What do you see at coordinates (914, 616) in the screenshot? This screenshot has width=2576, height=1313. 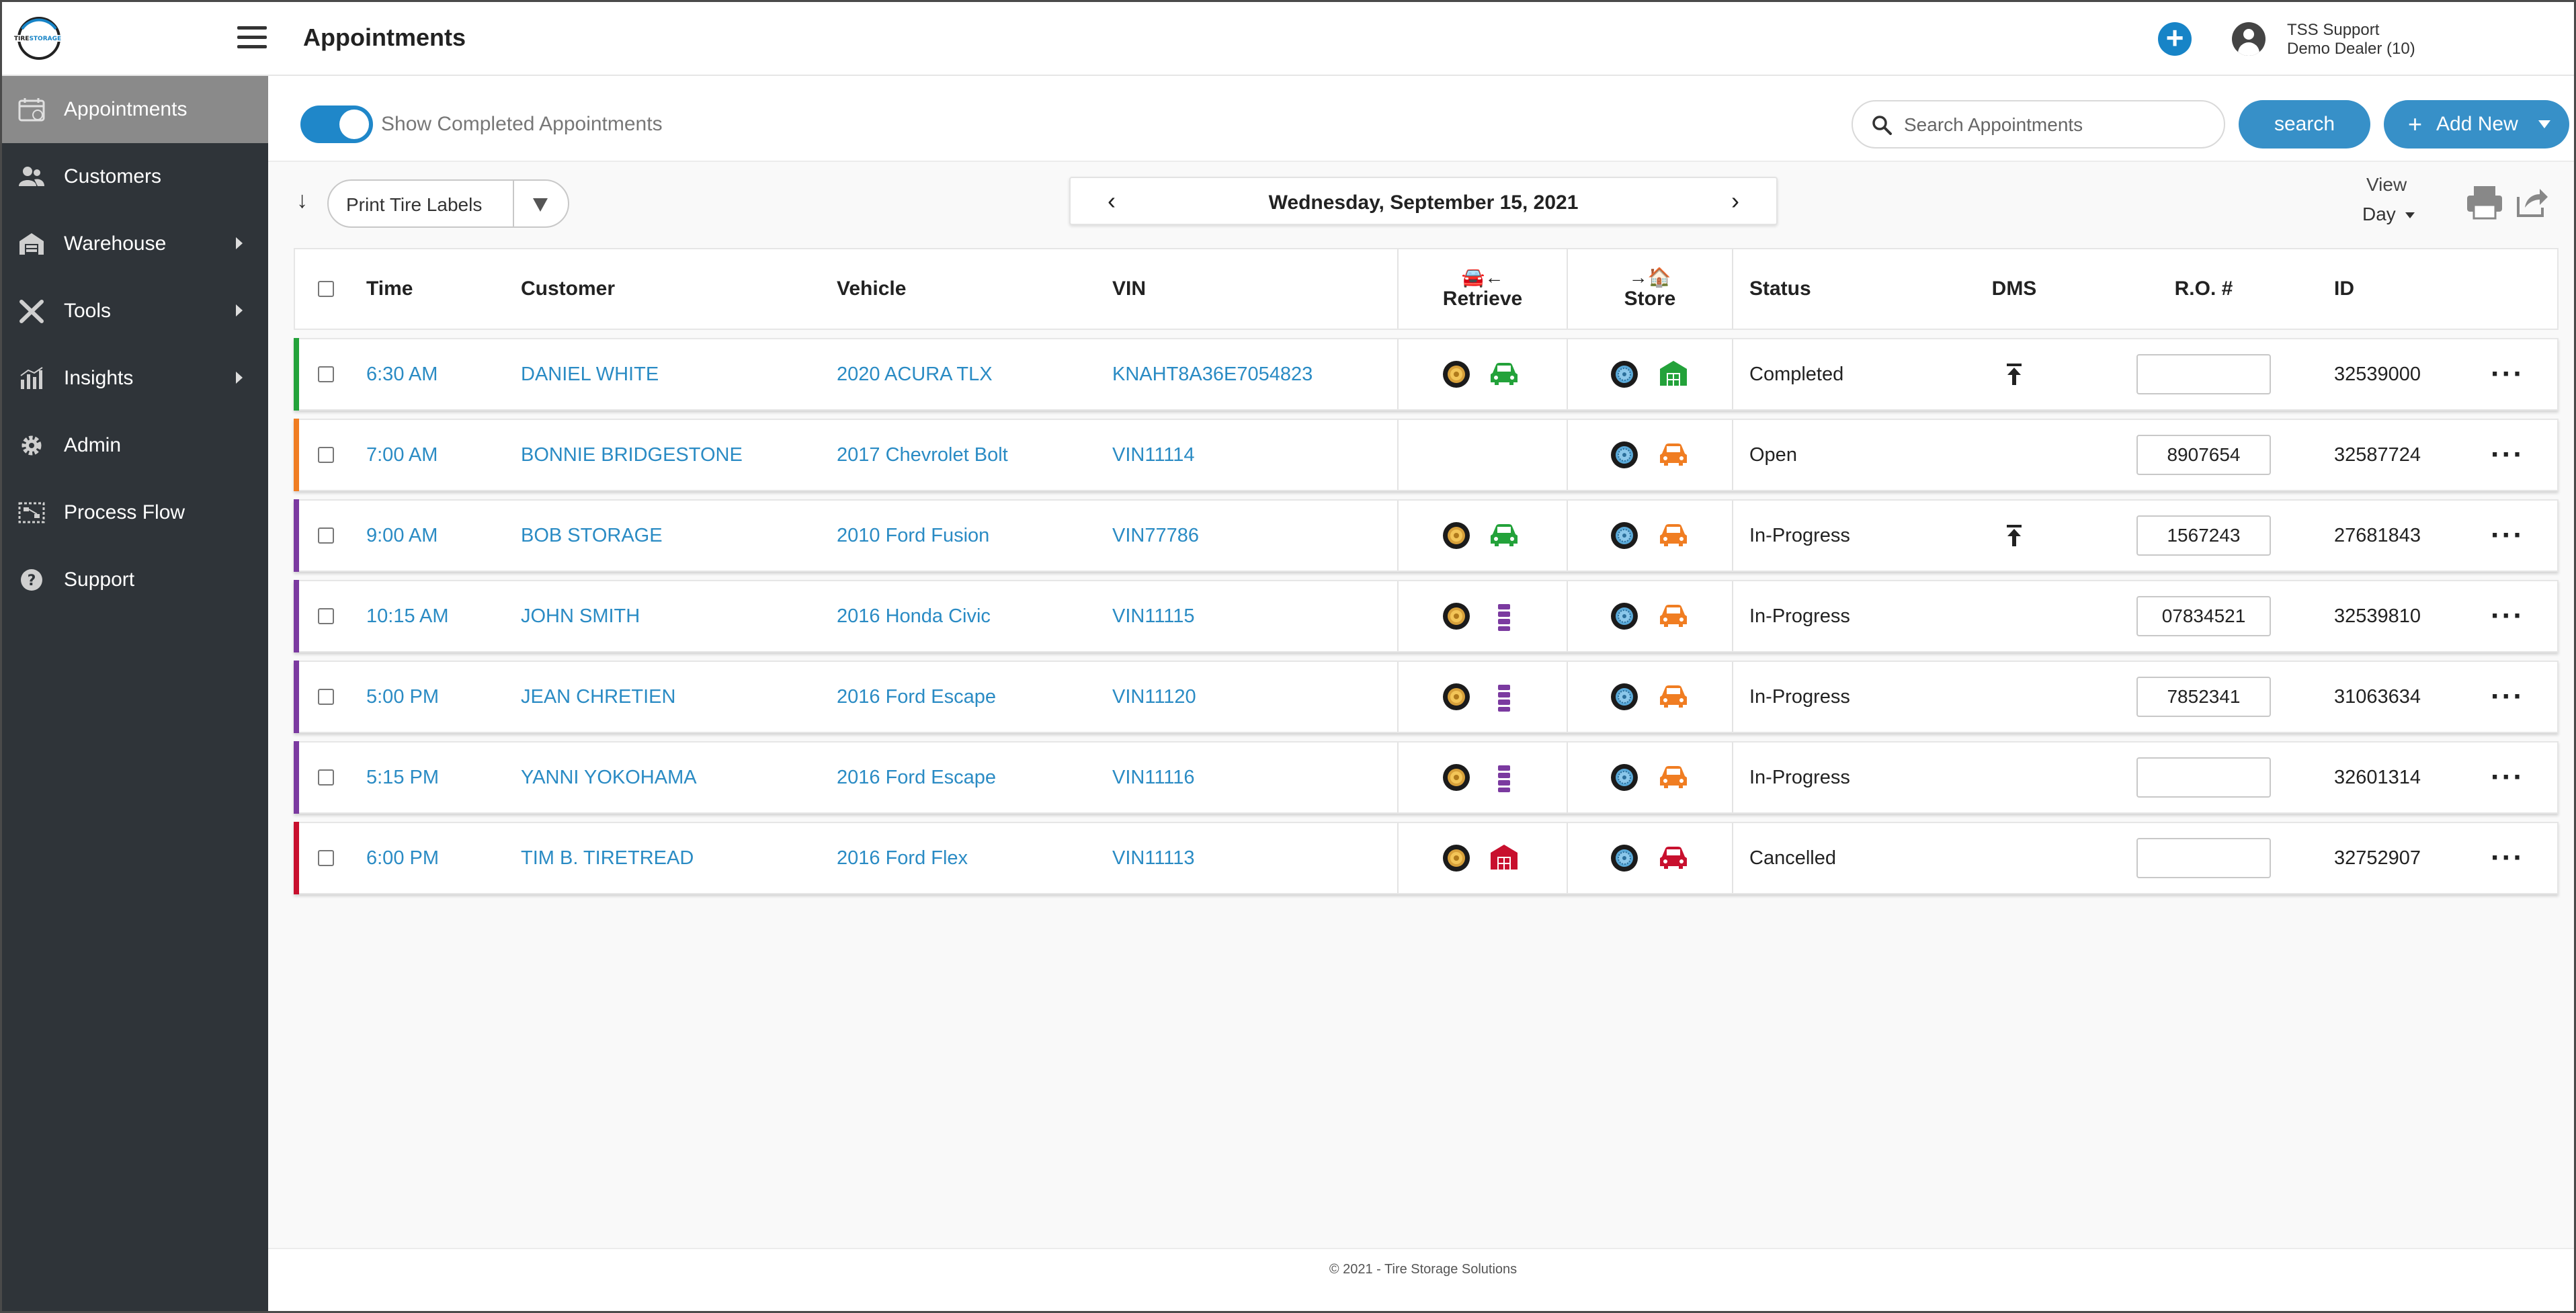 I see `vehicle-link: 2016 Honda Civic` at bounding box center [914, 616].